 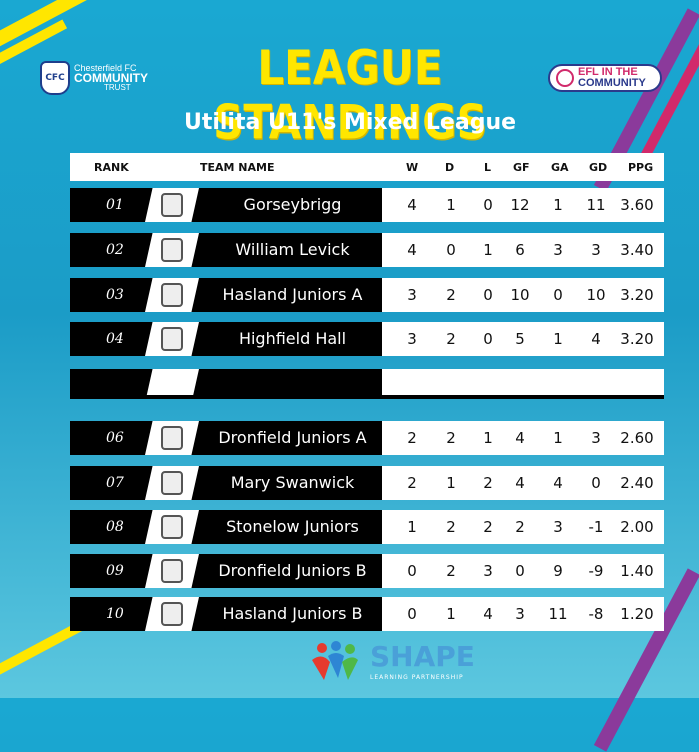 I want to click on row-l: 1, so click(x=488, y=438).